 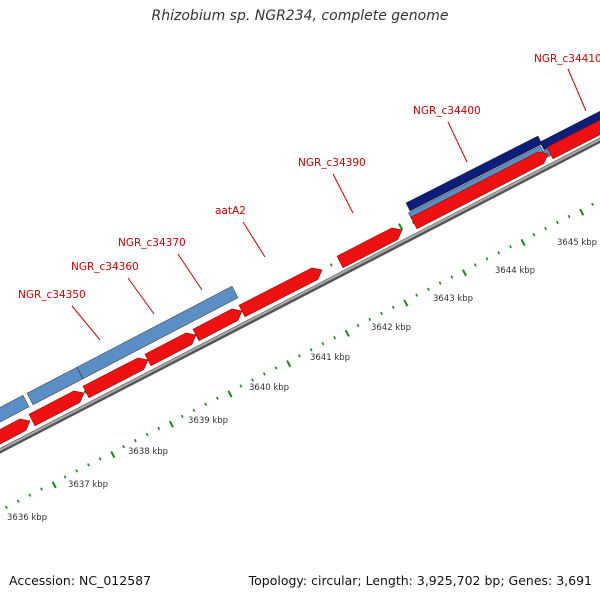 I want to click on kbp-label: 3641 kbp, so click(x=330, y=358).